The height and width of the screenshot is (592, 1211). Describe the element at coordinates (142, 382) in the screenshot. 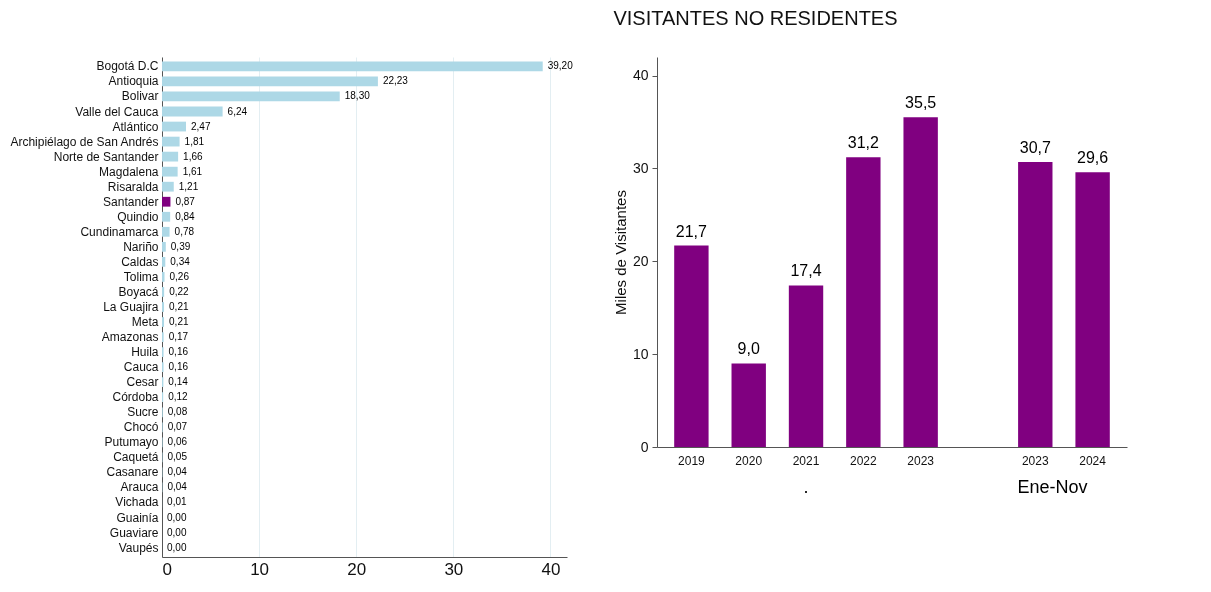

I see `y-tick-label: Cesar` at that location.